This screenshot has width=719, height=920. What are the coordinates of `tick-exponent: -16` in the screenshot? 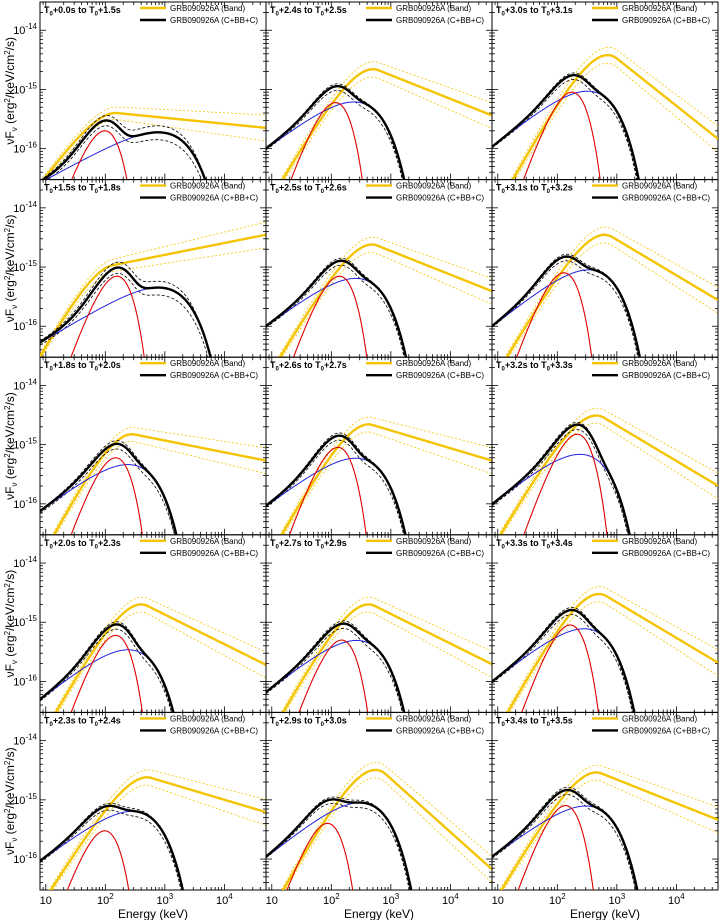 It's located at (31, 500).